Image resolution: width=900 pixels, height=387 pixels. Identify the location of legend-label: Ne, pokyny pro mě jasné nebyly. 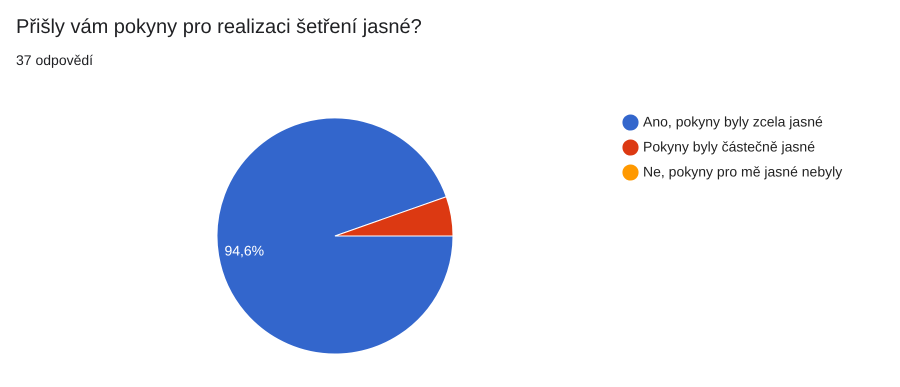
(742, 172).